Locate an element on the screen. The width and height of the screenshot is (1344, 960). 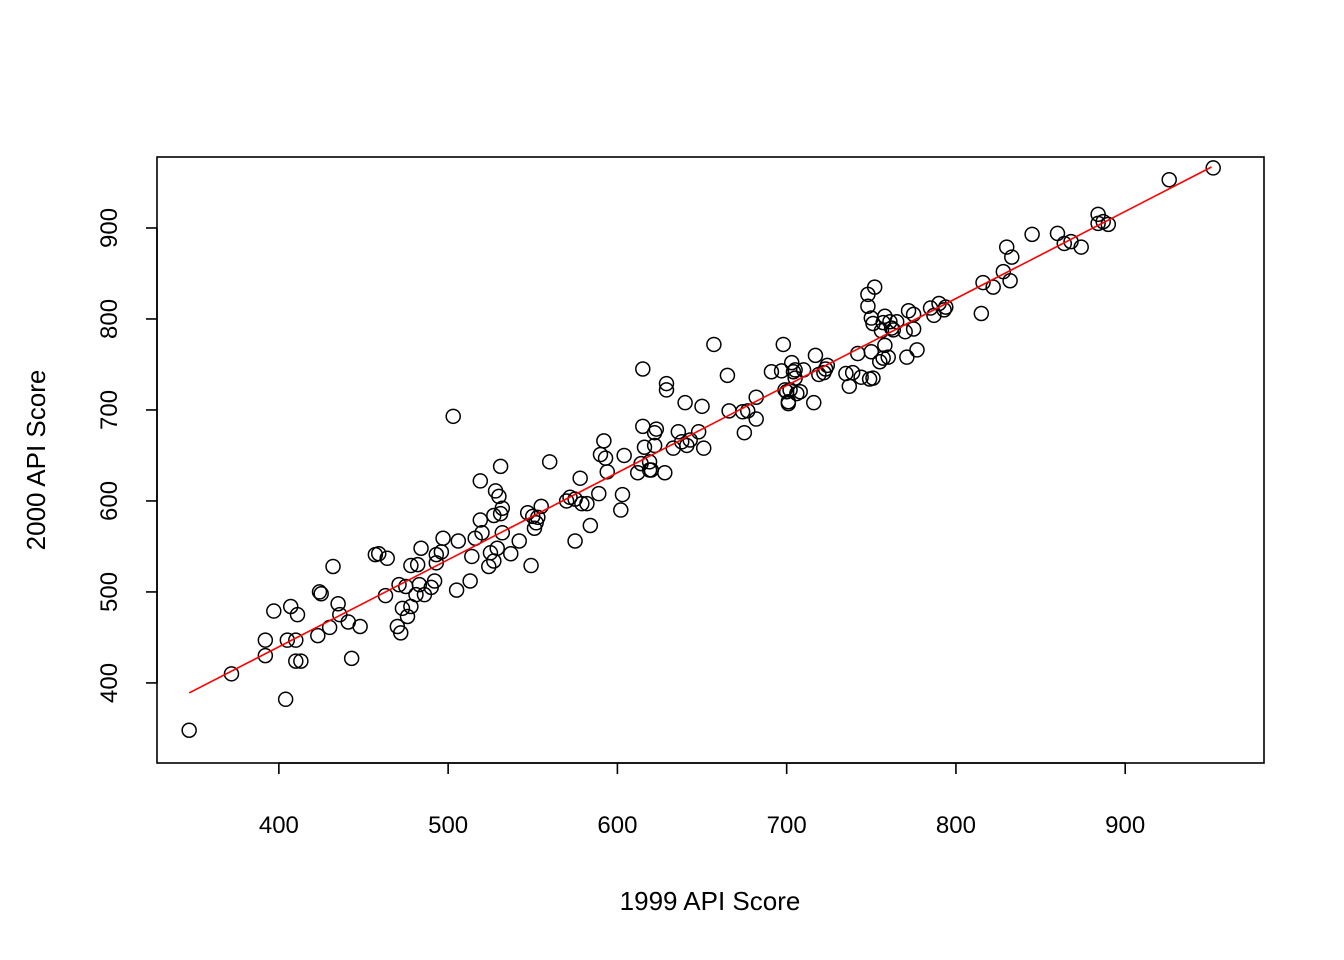
x-tick-label: 800 is located at coordinates (956, 825).